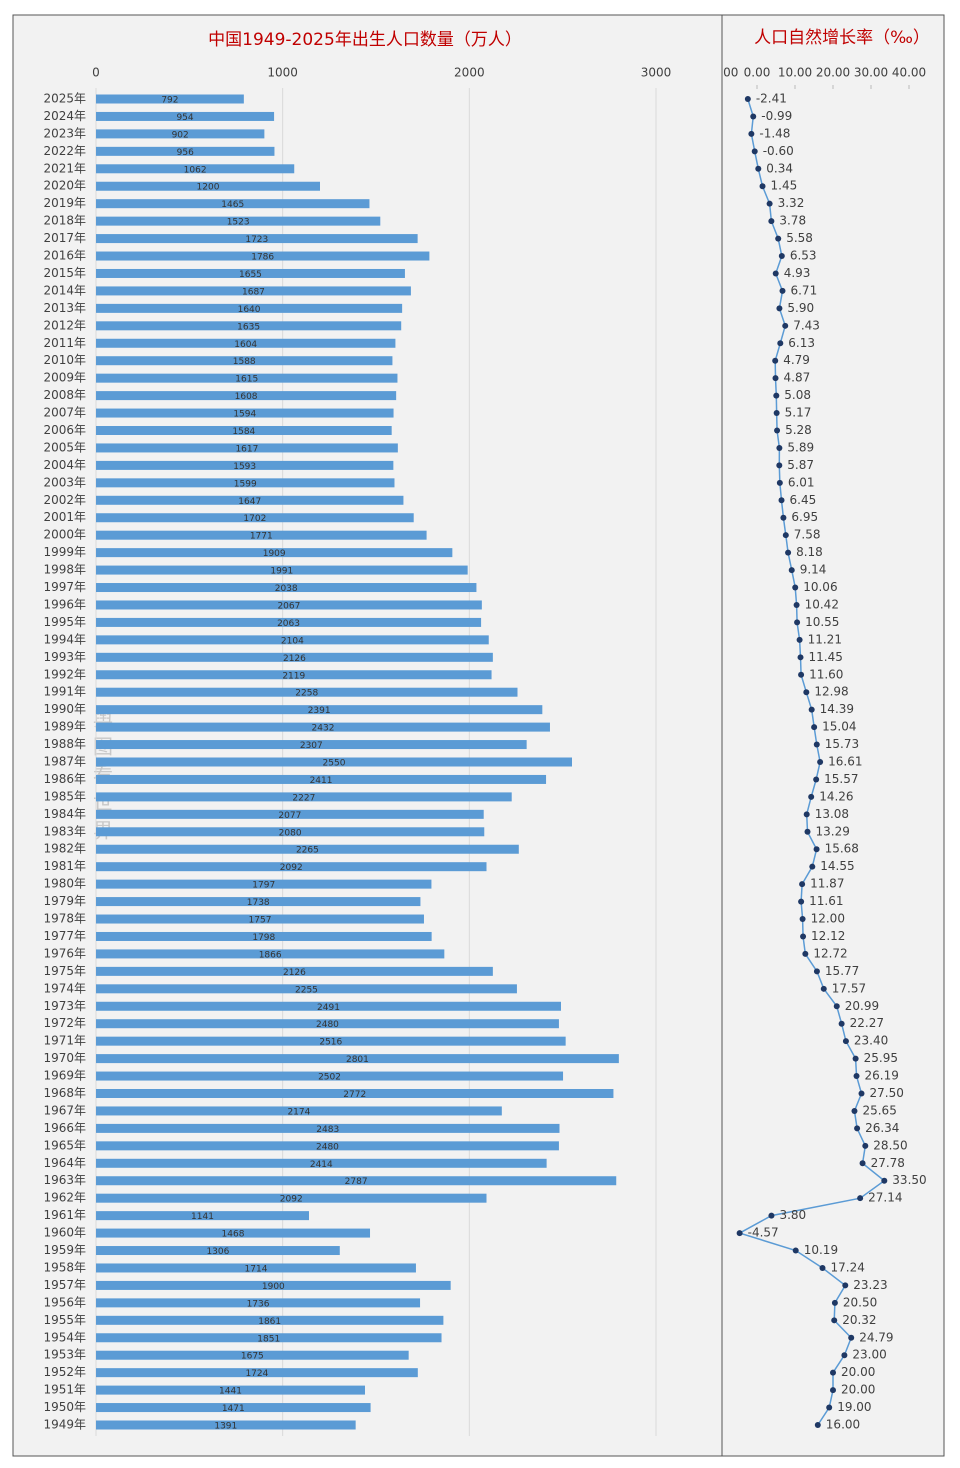 Image resolution: width=960 pixels, height=1468 pixels. I want to click on y-tick-label: 1968年, so click(64, 1093).